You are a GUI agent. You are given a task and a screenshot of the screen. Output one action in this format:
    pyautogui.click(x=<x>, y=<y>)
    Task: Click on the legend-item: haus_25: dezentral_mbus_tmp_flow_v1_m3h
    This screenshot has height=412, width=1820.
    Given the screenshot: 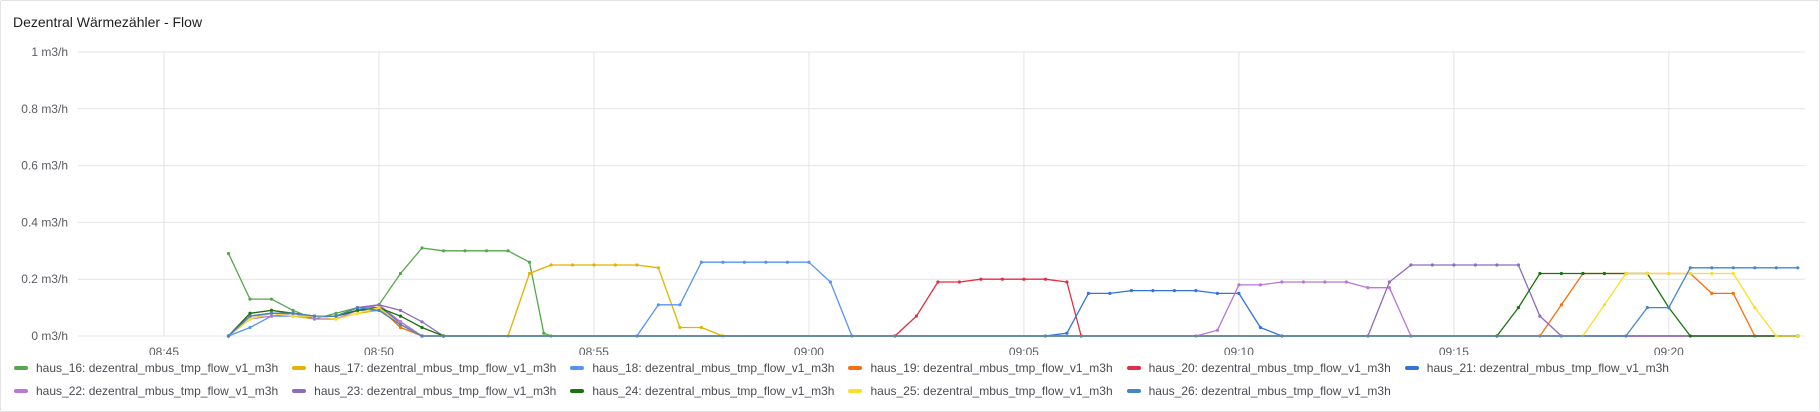 What is the action you would take?
    pyautogui.click(x=980, y=391)
    